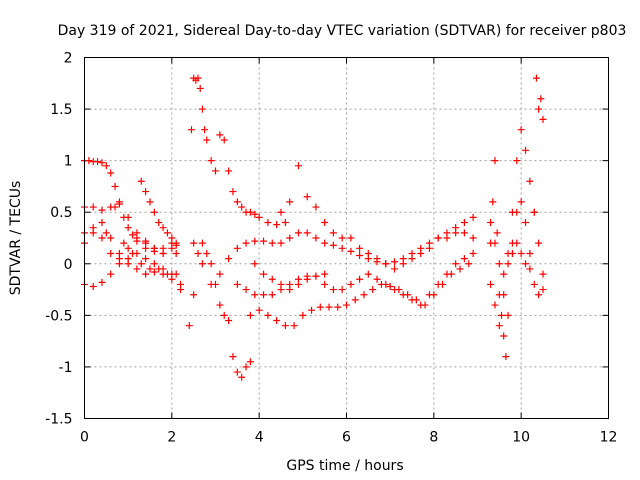 Image resolution: width=640 pixels, height=480 pixels. Describe the element at coordinates (359, 295) in the screenshot. I see `series-arc-l` at that location.